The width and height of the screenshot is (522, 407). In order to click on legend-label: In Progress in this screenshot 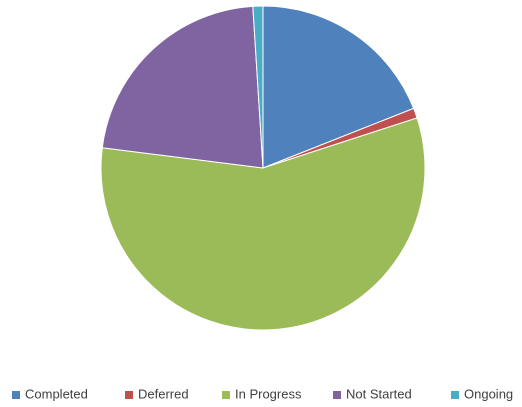, I will do `click(268, 393)`.